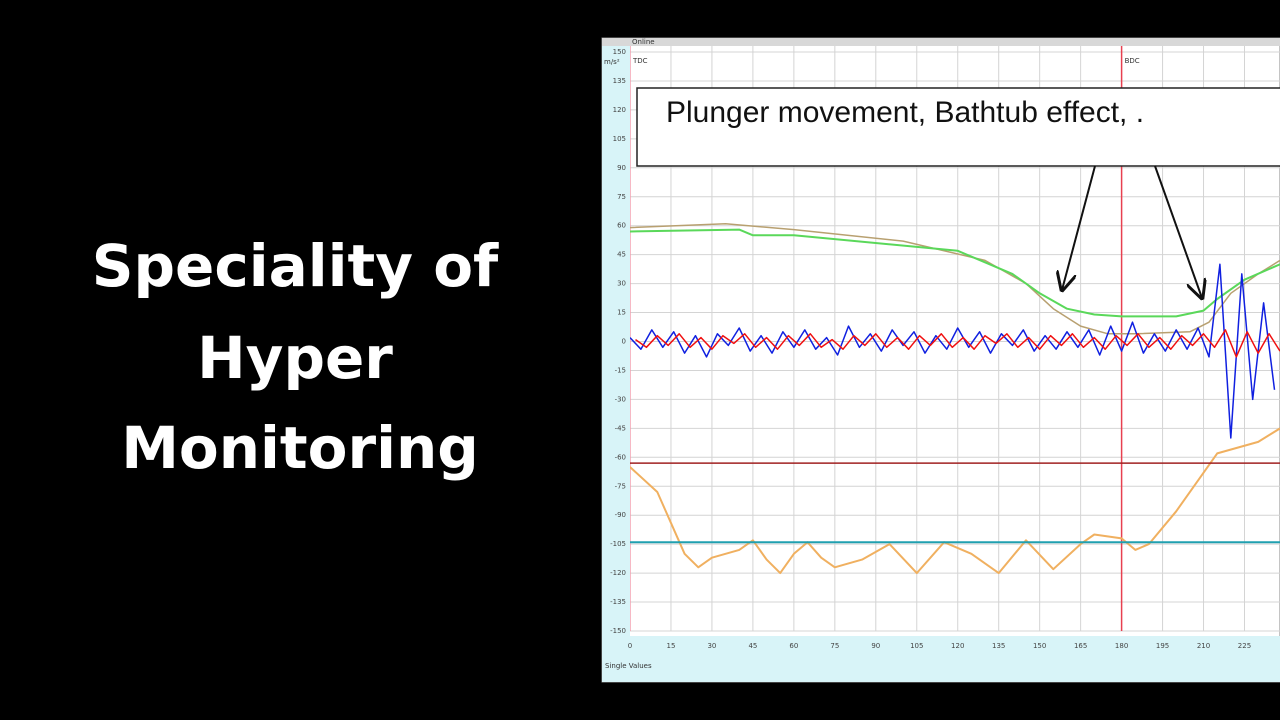 Image resolution: width=1280 pixels, height=720 pixels. I want to click on y-unit: m/s², so click(612, 62).